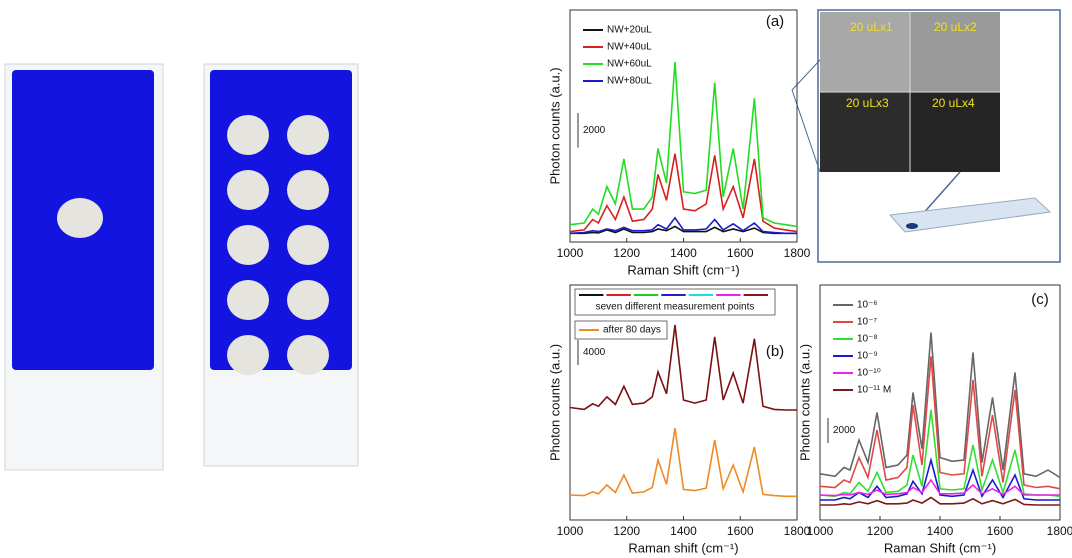  I want to click on panel-label: (c), so click(1040, 299).